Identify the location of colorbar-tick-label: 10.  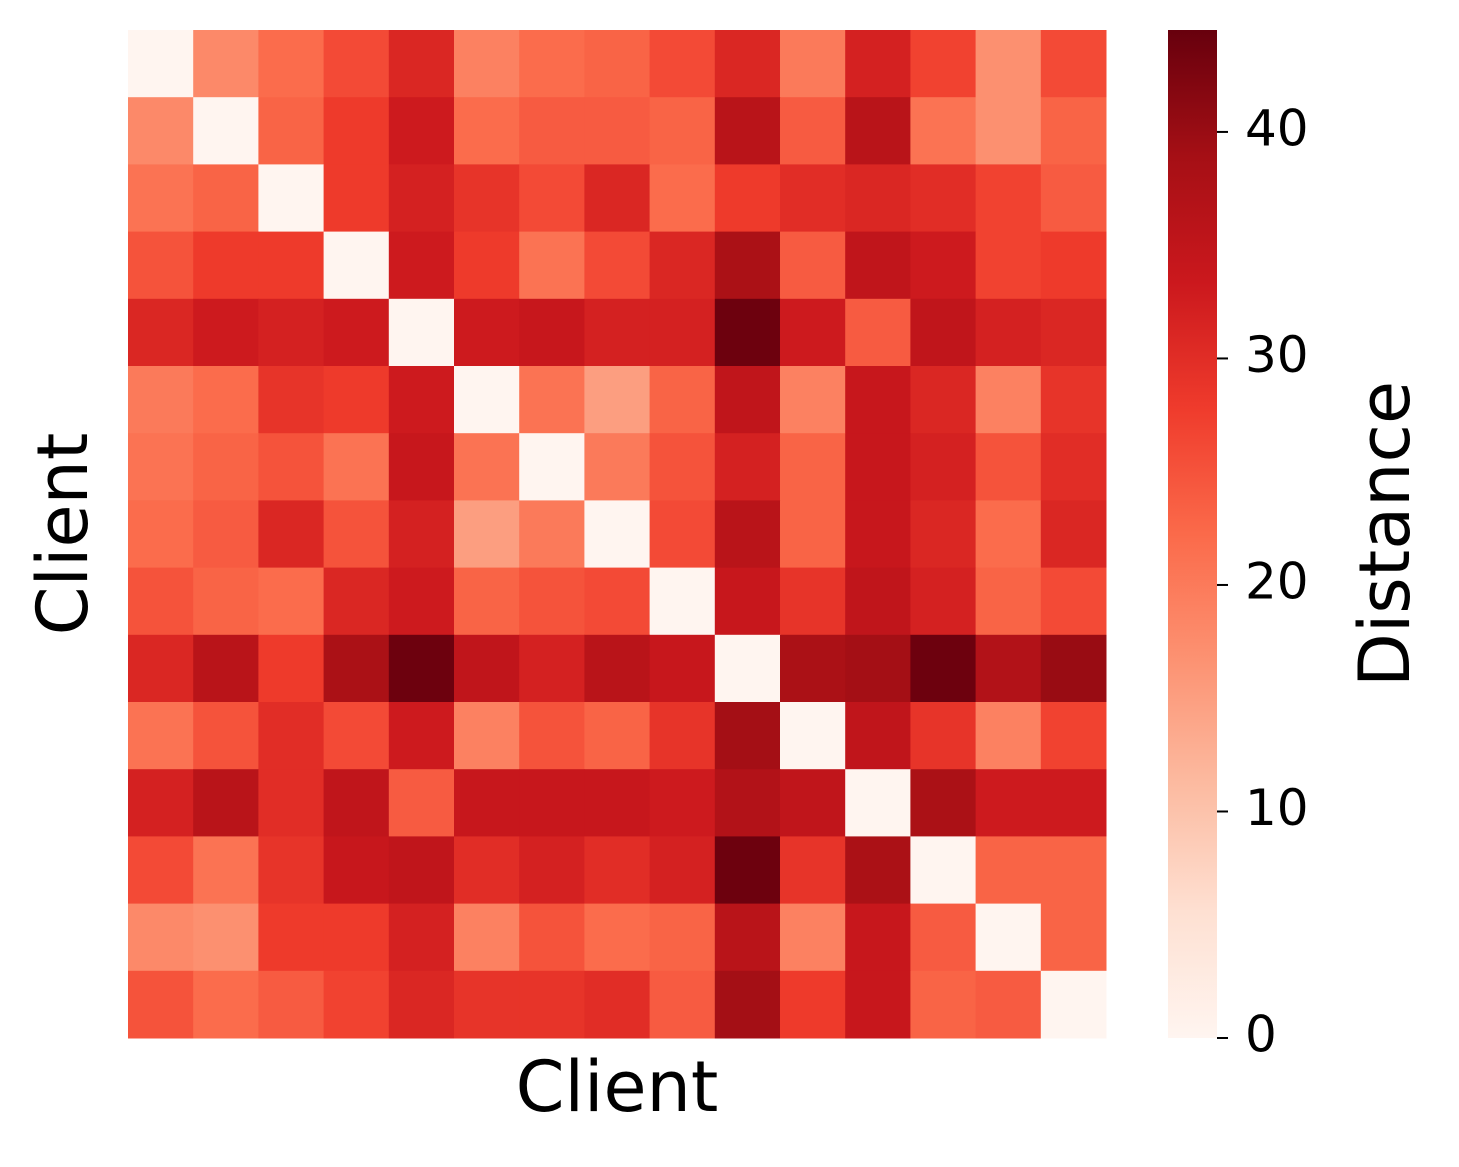
(1277, 808).